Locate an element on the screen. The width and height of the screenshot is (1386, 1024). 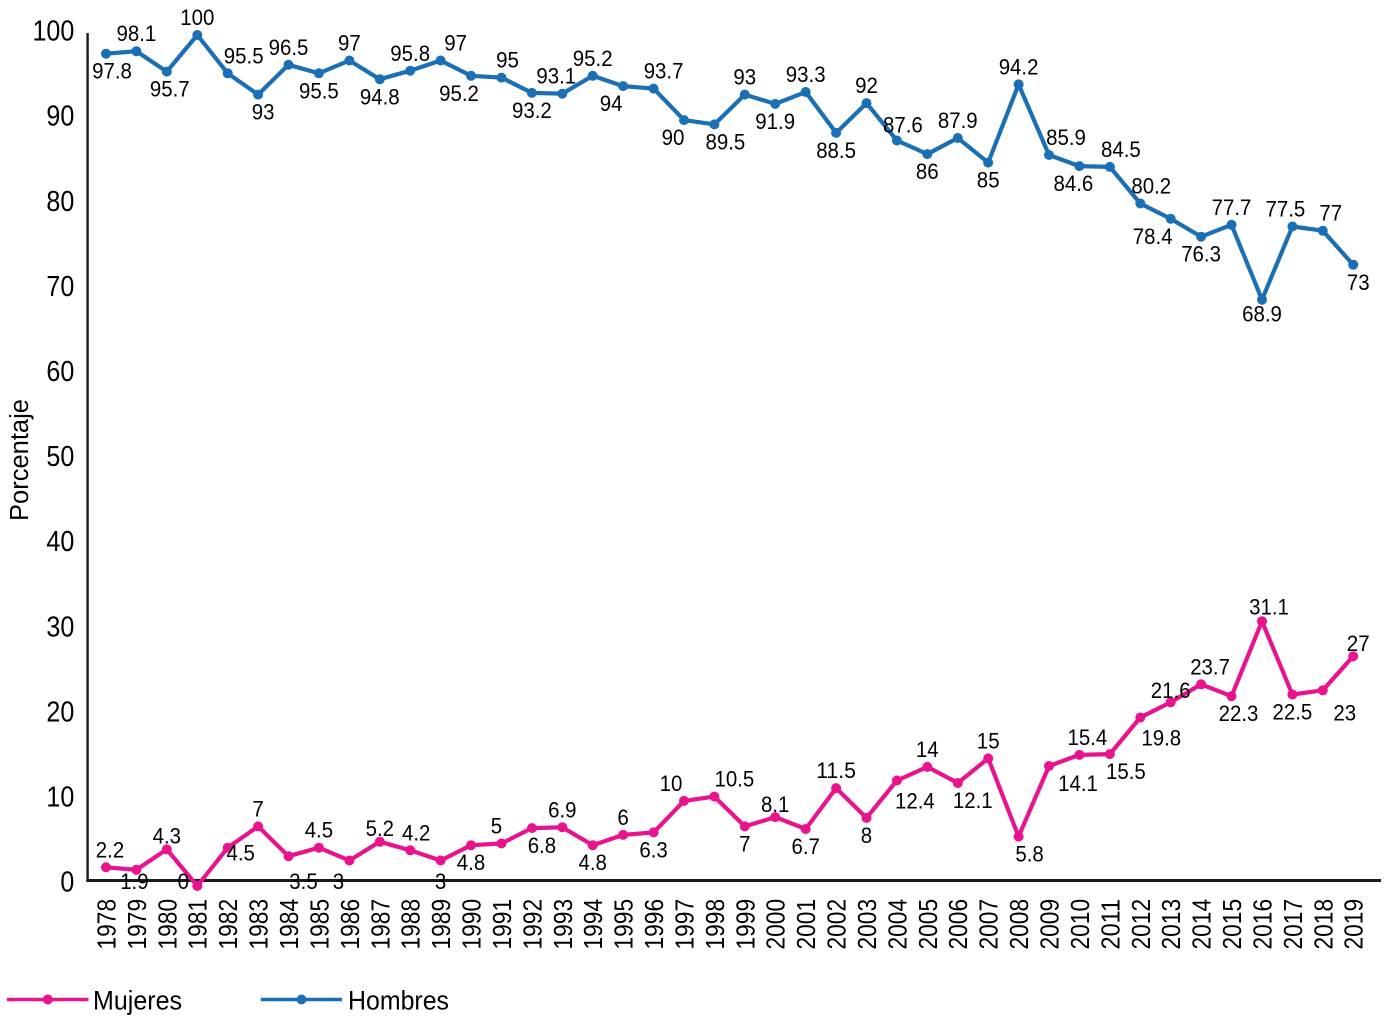
svg-text: 2.2 is located at coordinates (110, 849).